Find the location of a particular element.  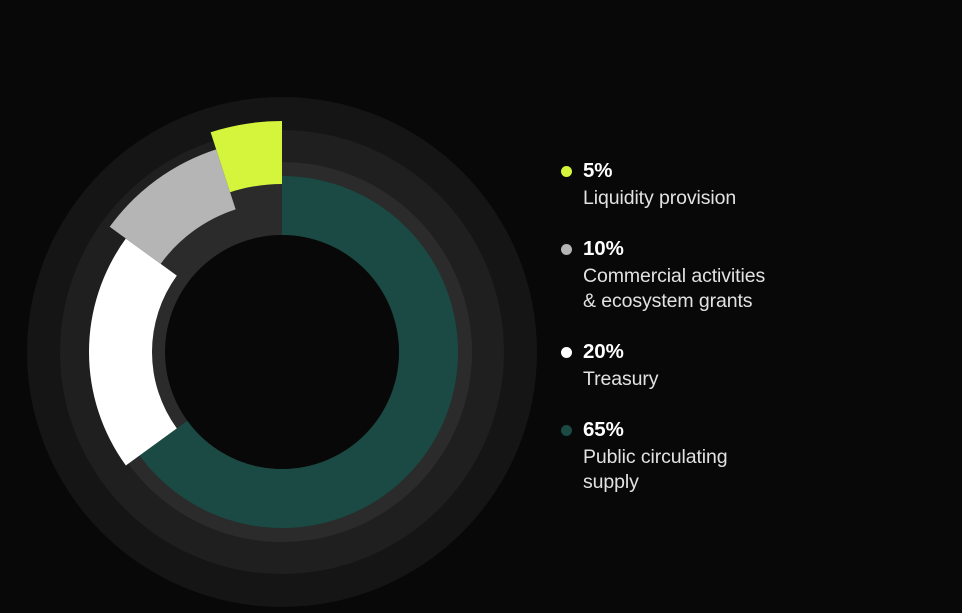

donut-center-hole is located at coordinates (282, 352).